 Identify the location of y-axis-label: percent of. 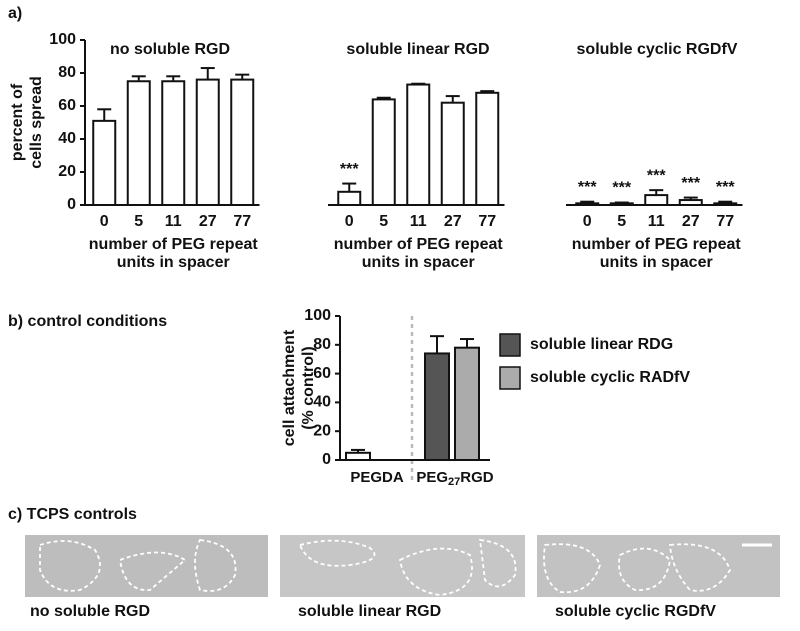
(17, 122).